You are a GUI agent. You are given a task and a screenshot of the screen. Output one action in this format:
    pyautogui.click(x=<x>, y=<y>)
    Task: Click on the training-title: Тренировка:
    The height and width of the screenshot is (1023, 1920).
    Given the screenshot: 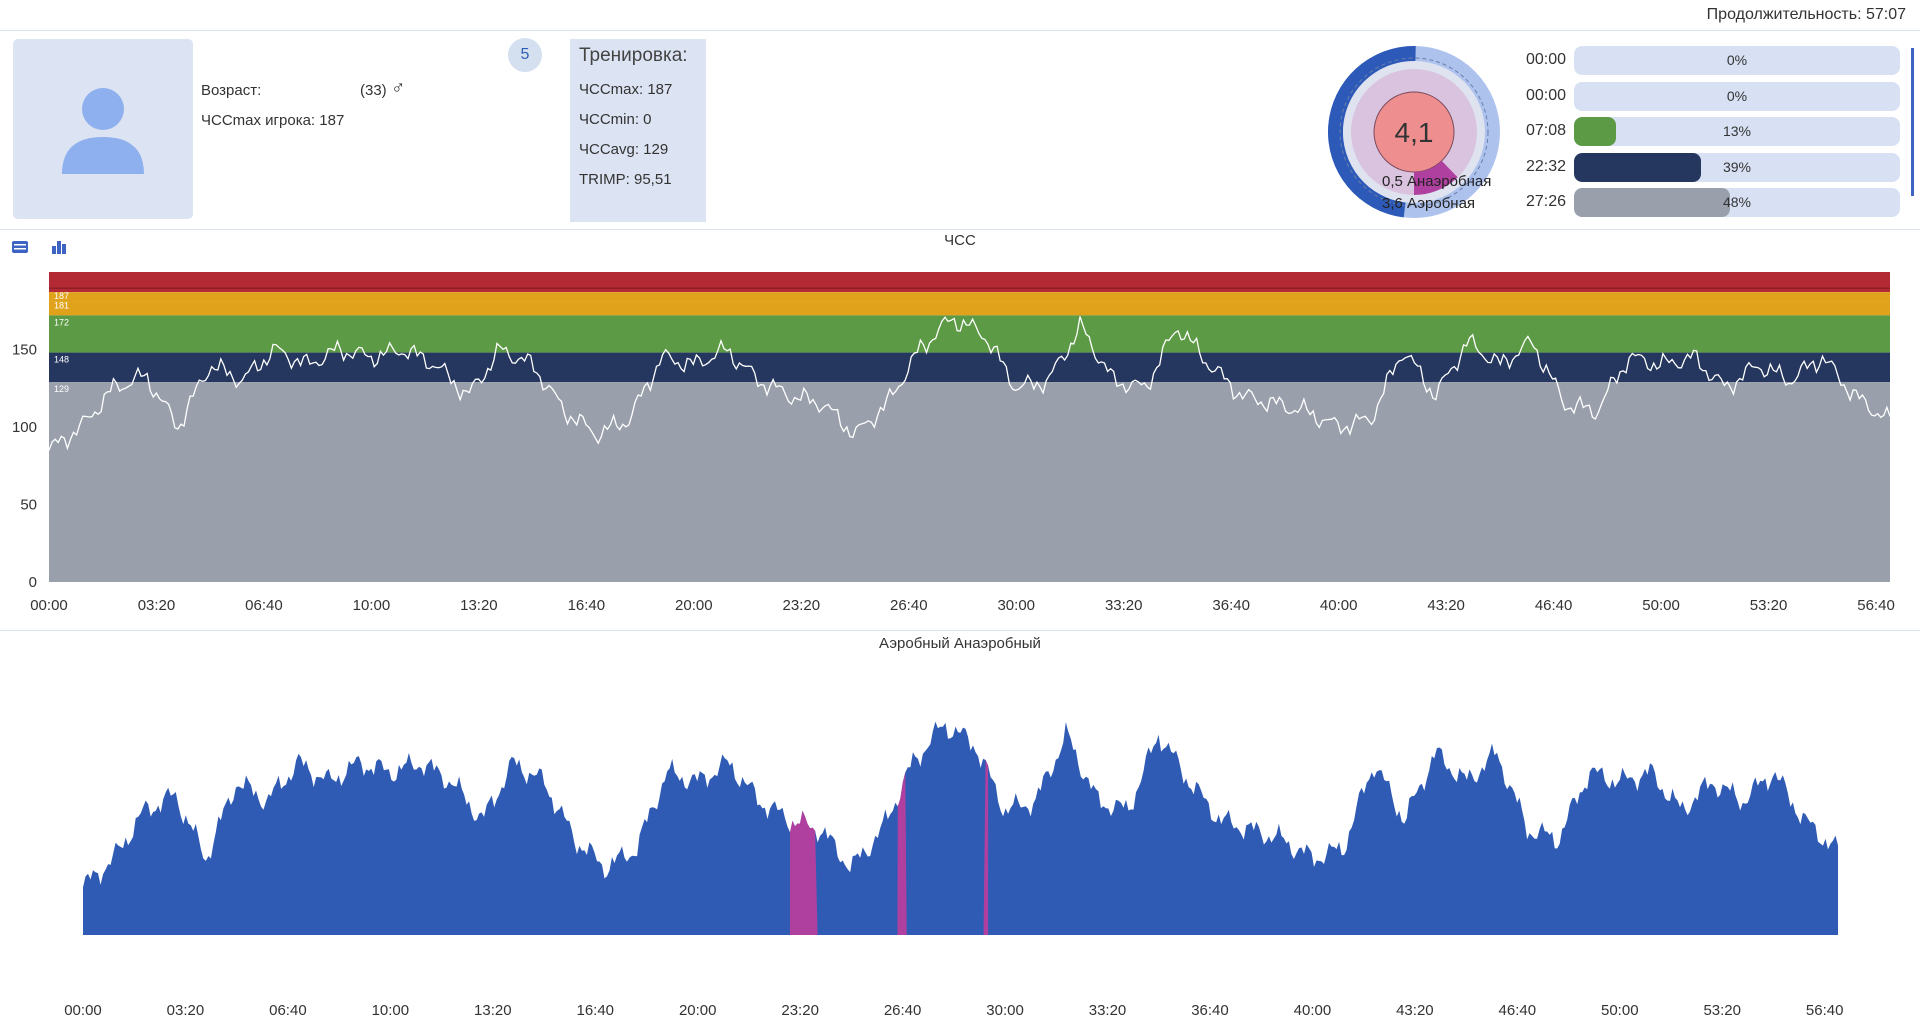 What is the action you would take?
    pyautogui.click(x=633, y=55)
    